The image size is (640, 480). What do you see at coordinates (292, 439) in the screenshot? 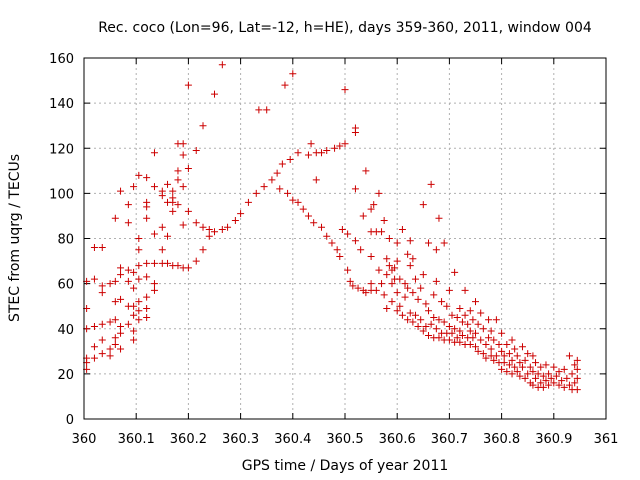
I see `x-tick-label: 360.4` at bounding box center [292, 439].